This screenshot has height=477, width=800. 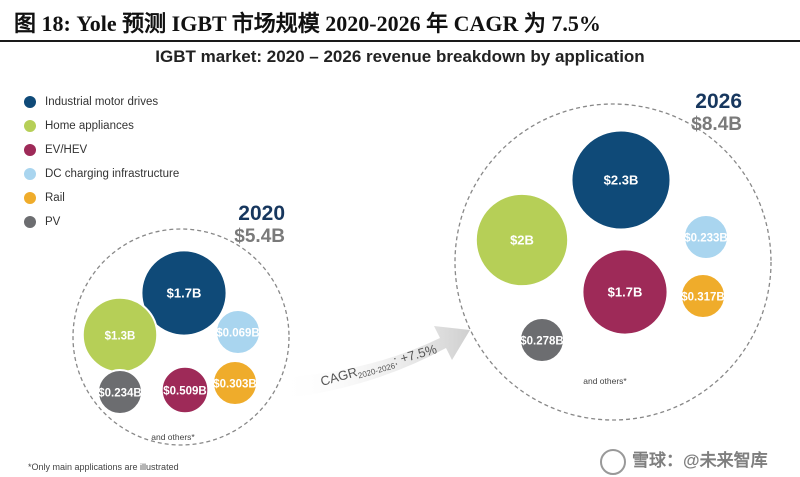 What do you see at coordinates (716, 124) in the screenshot?
I see `total-label-2026: $8.4B` at bounding box center [716, 124].